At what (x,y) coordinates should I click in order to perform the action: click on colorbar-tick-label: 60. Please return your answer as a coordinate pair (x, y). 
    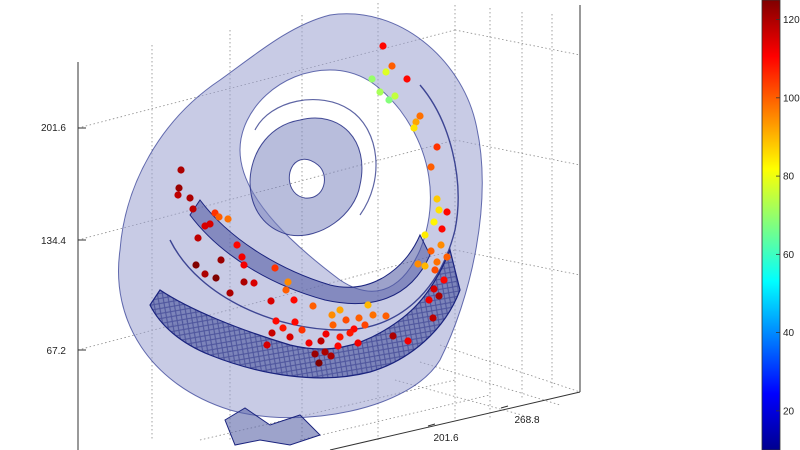
    Looking at the image, I should click on (789, 255).